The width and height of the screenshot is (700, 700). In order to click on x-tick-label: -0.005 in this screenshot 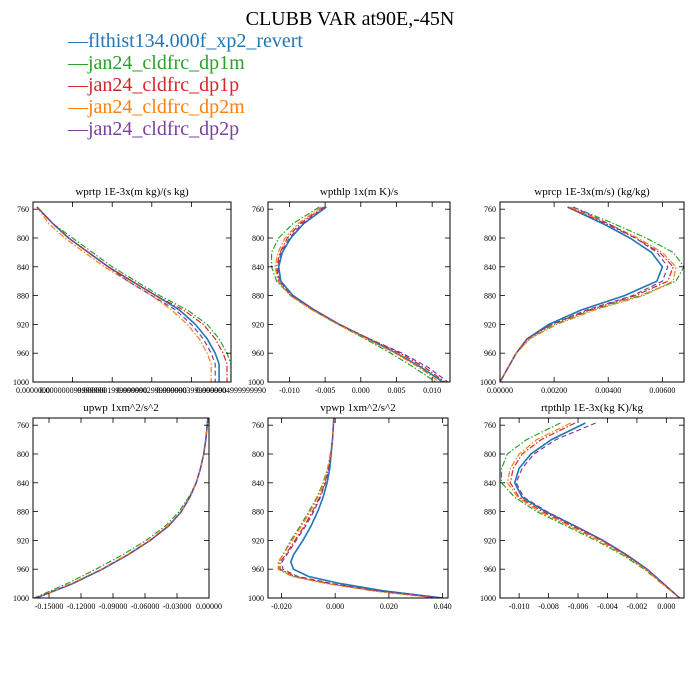, I will do `click(325, 390)`.